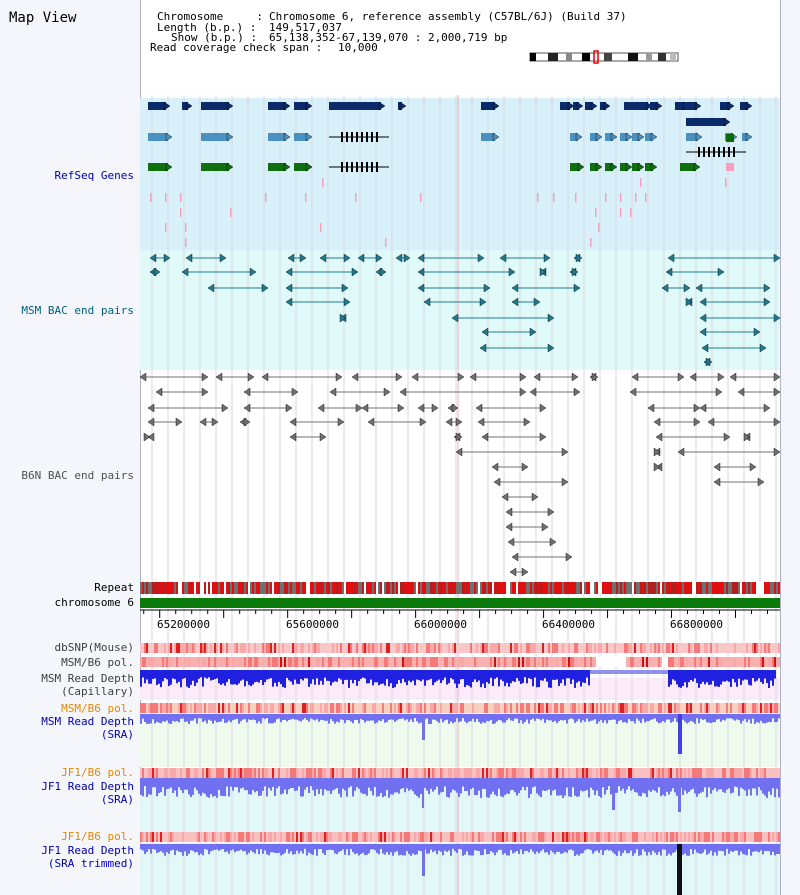 The width and height of the screenshot is (800, 895). What do you see at coordinates (94, 602) in the screenshot?
I see `track-label-chromosome: chromosome 6` at bounding box center [94, 602].